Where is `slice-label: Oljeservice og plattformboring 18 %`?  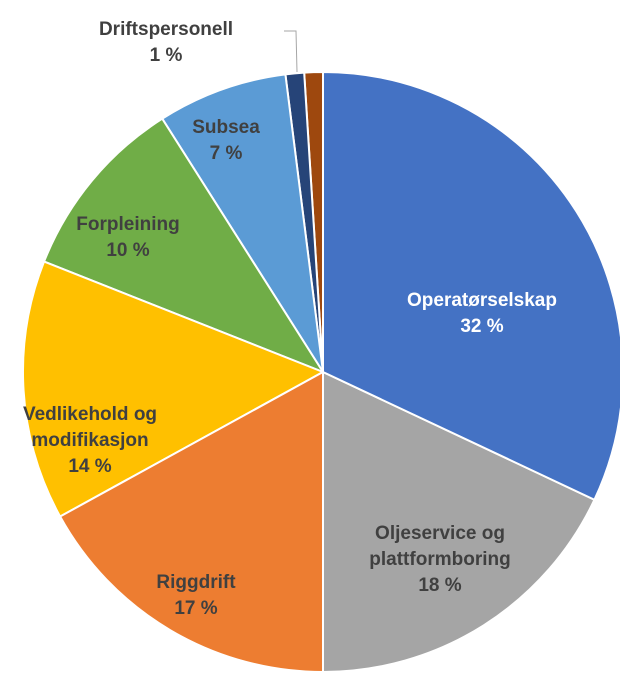 slice-label: Oljeservice og plattformboring 18 % is located at coordinates (440, 560).